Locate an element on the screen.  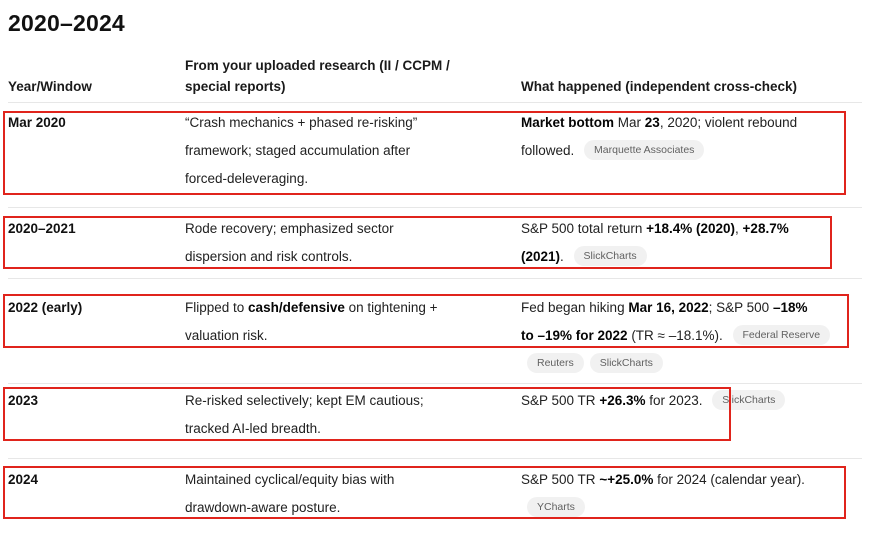
column-header-year-window: Year/Window is located at coordinates (50, 86).